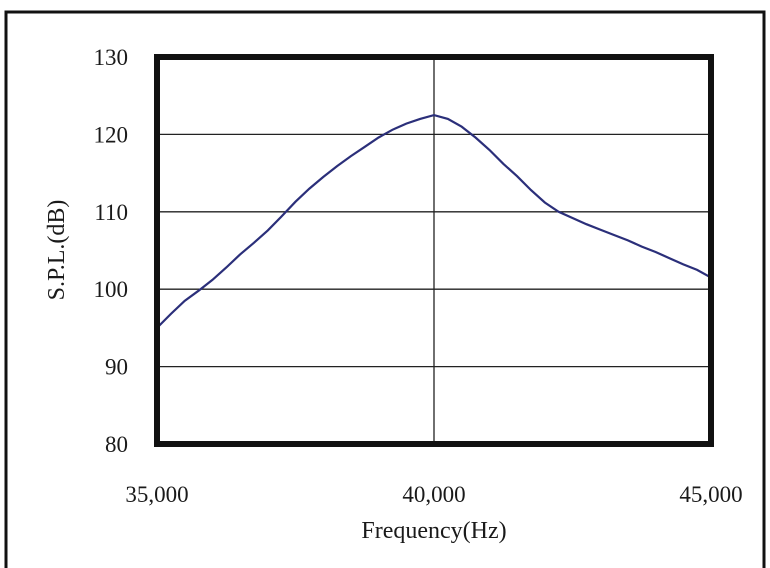 This screenshot has height=568, width=770. I want to click on x-tick-label: 45,000, so click(710, 494).